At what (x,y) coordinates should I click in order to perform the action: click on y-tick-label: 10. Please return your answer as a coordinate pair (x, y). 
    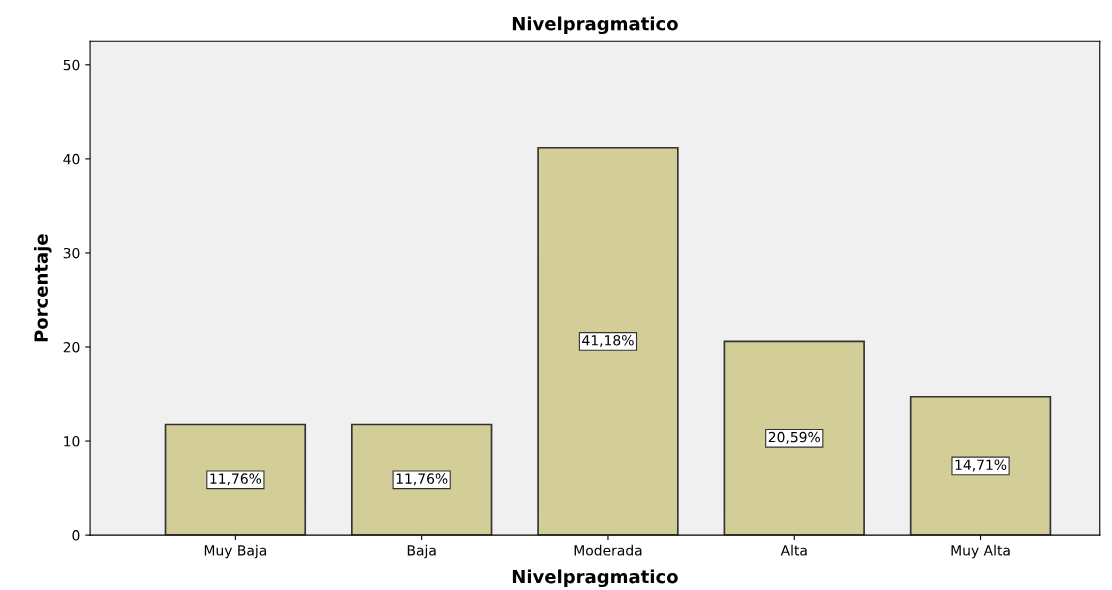
    Looking at the image, I should click on (72, 441).